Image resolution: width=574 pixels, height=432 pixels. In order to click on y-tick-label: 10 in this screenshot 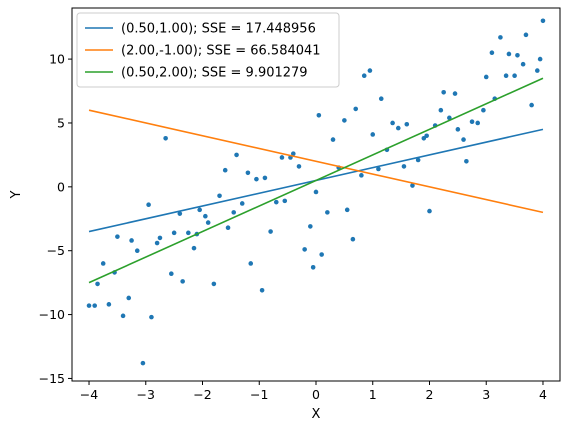, I will do `click(57, 59)`.